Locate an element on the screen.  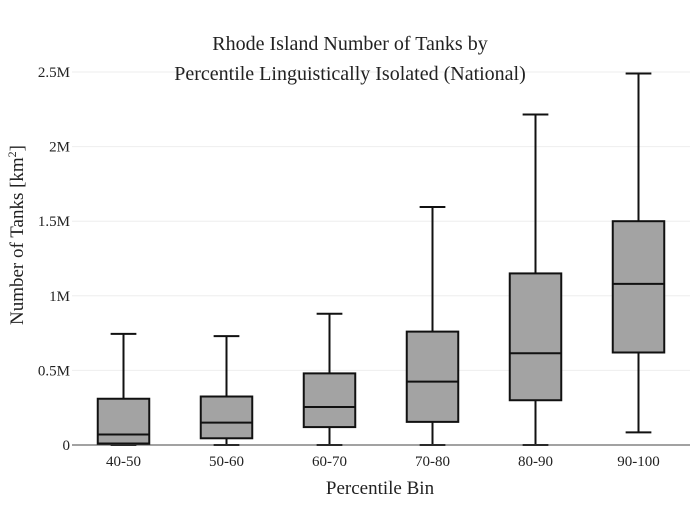
y-tick-labels: 0 0.5M 1M 1.5M 2M 2.5M is located at coordinates (54, 259).